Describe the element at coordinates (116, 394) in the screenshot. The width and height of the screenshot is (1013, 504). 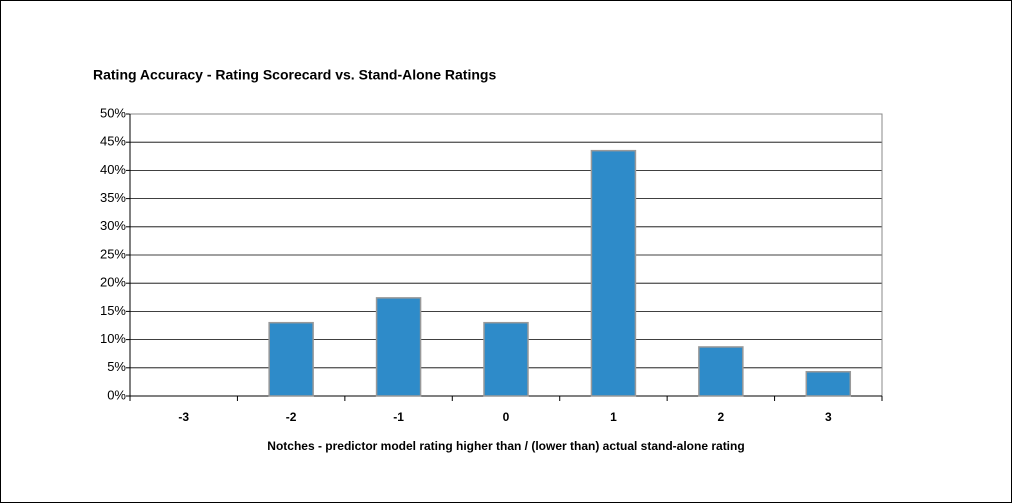
I see `y-tick-label: 0%` at that location.